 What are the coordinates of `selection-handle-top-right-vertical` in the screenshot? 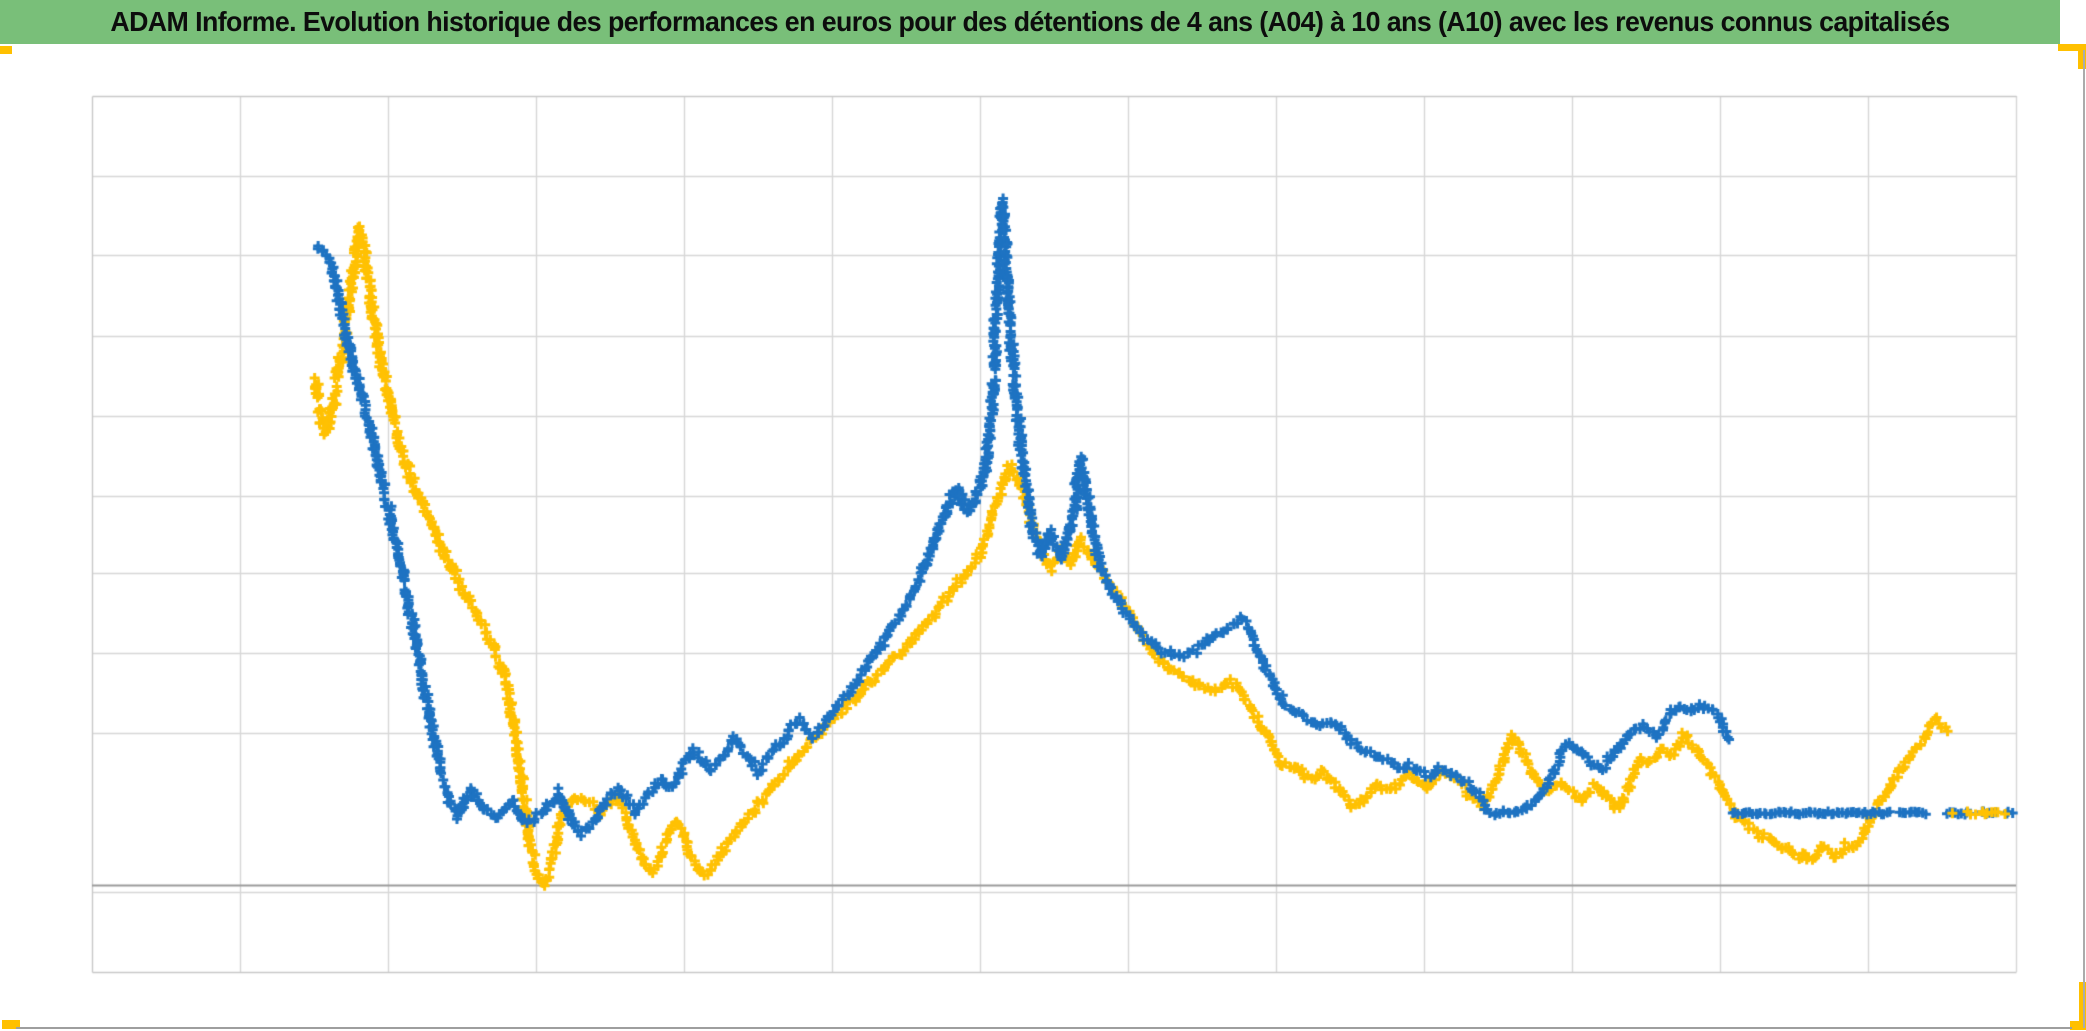 It's located at (2082, 56).